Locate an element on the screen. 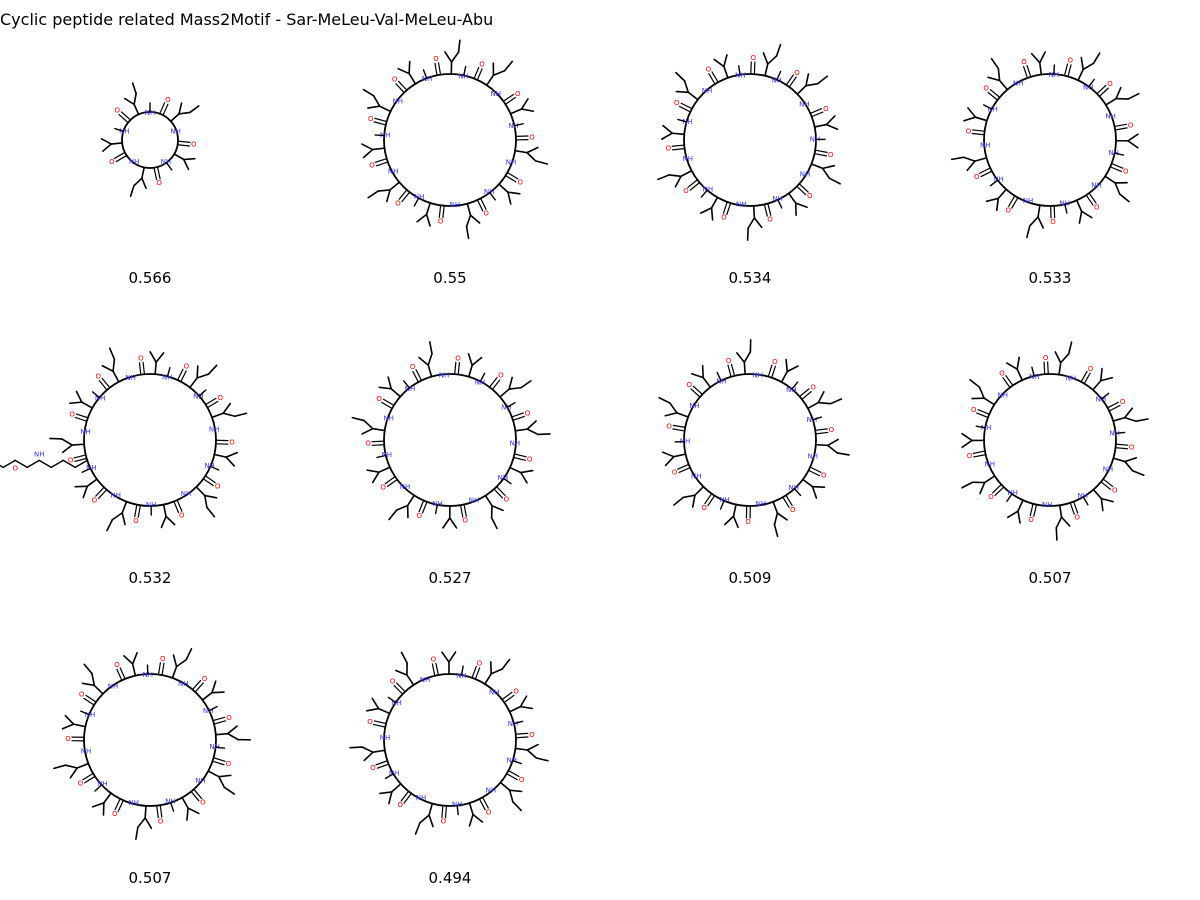 This screenshot has height=900, width=1200. molecule-drawing: NH O NH O NH O NH O NH O is located at coordinates (150, 140).